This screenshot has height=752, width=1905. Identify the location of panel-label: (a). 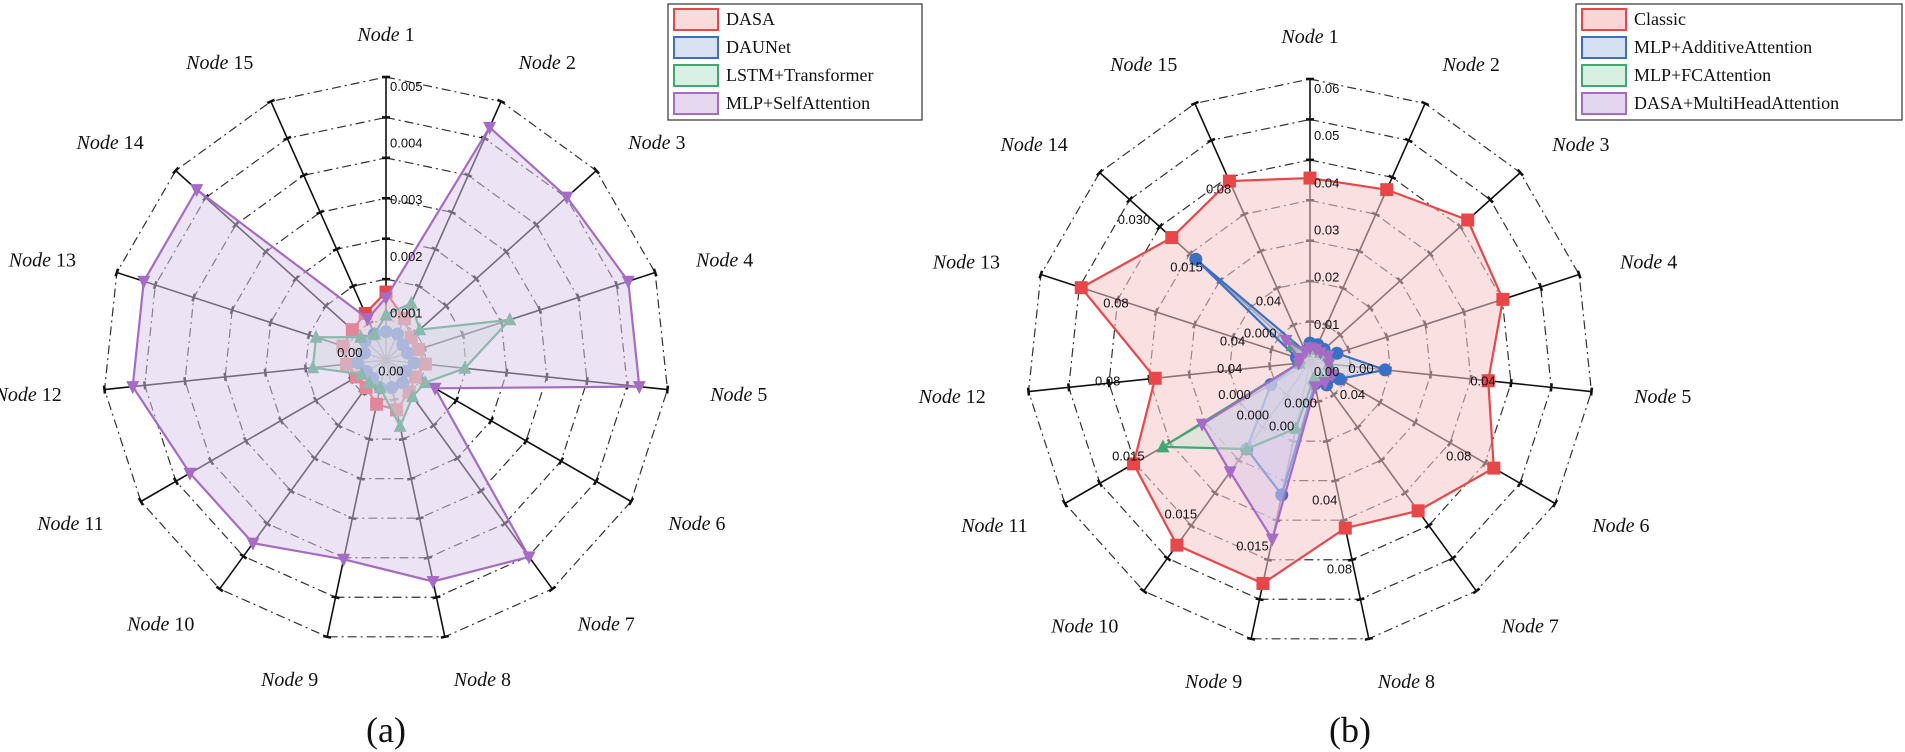
(386, 730).